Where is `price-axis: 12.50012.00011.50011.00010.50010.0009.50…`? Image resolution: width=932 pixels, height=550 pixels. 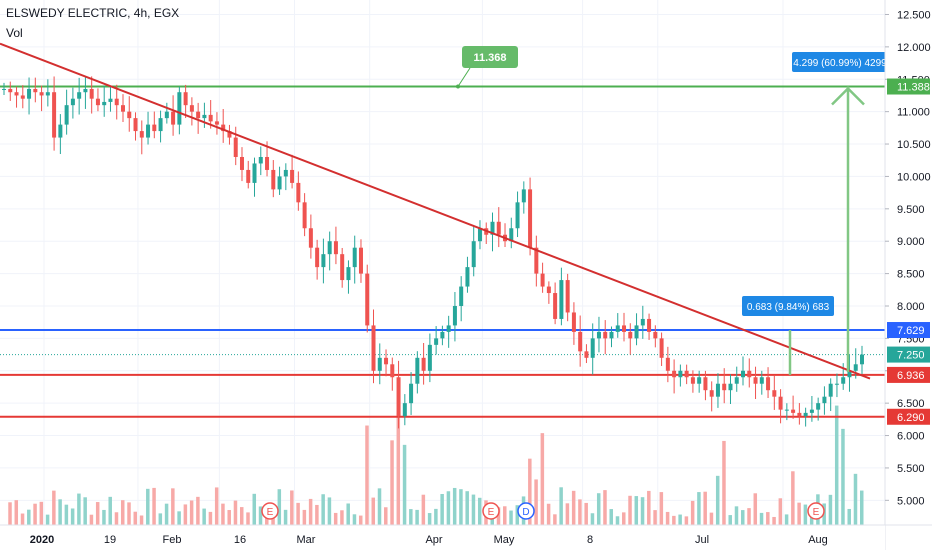
price-axis: 12.50012.00011.50011.00010.50010.0009.50… is located at coordinates (908, 275).